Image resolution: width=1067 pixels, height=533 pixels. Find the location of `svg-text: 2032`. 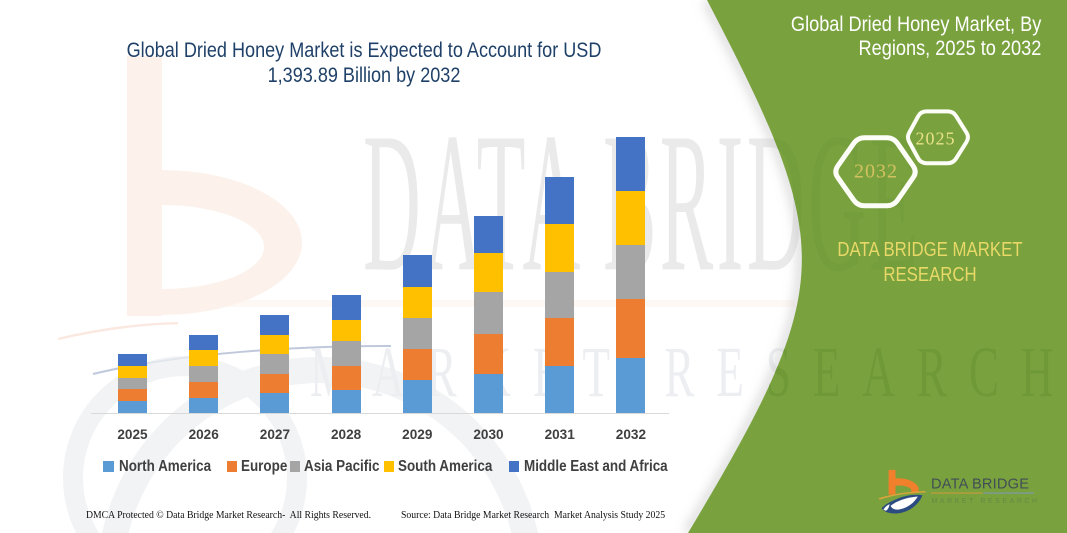

svg-text: 2032 is located at coordinates (876, 172).